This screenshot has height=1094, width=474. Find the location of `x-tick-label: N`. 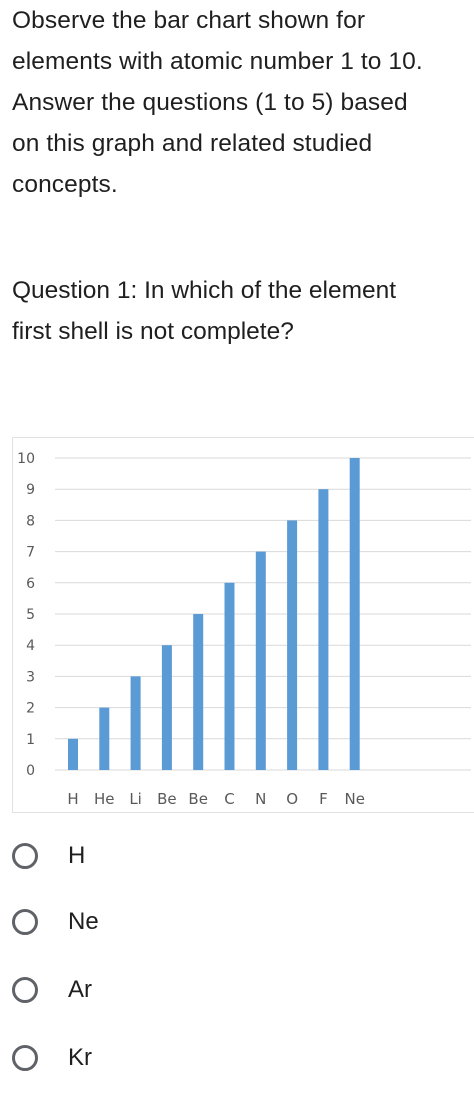

x-tick-label: N is located at coordinates (260, 799).